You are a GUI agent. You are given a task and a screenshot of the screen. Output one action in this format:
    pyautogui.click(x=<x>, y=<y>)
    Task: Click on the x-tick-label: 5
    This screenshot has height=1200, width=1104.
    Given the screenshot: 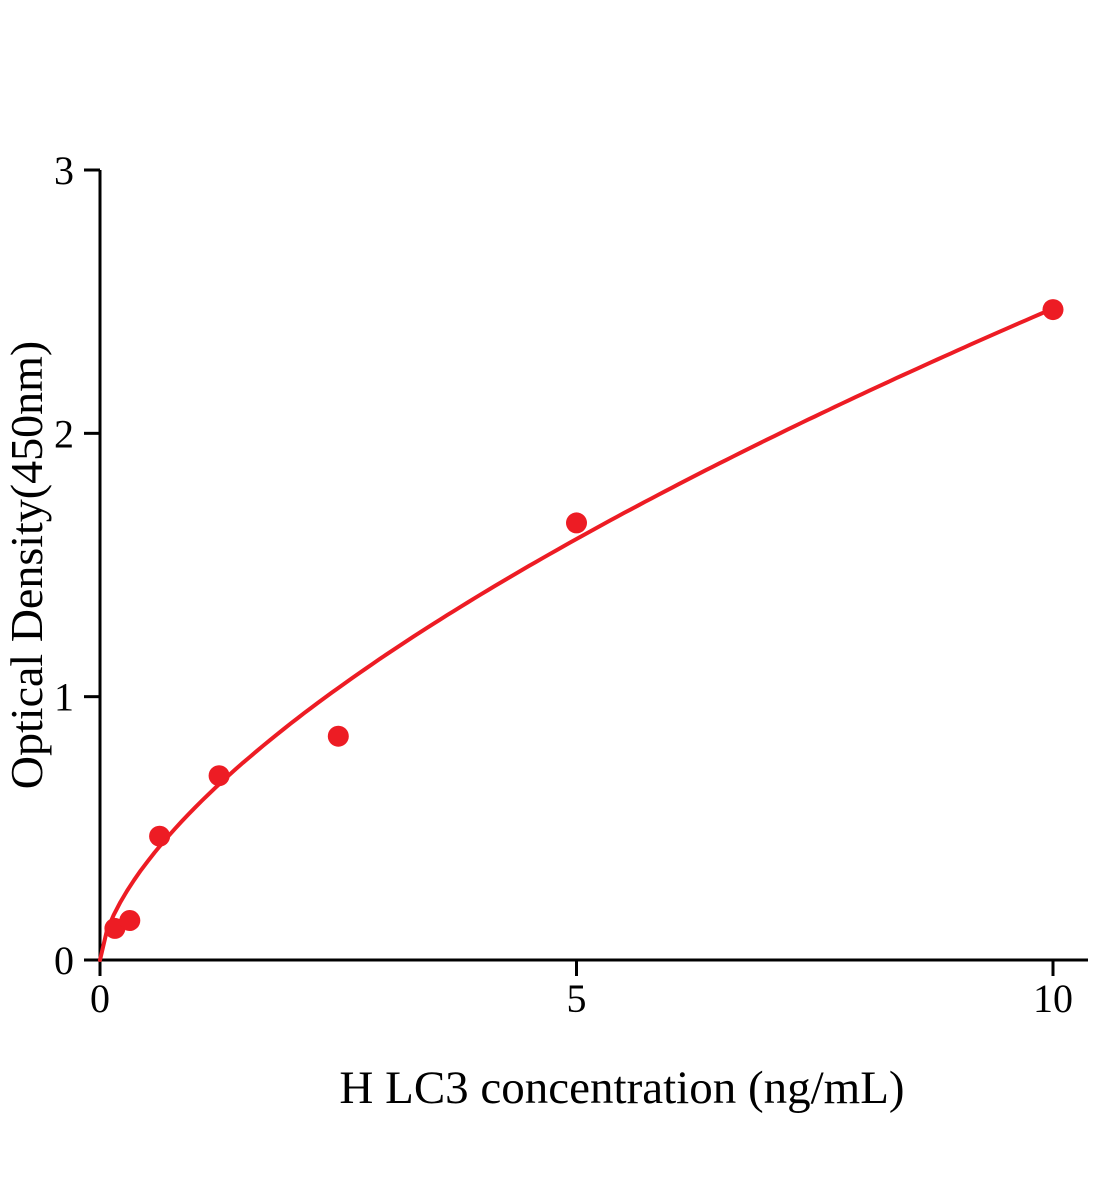 What is the action you would take?
    pyautogui.click(x=577, y=998)
    